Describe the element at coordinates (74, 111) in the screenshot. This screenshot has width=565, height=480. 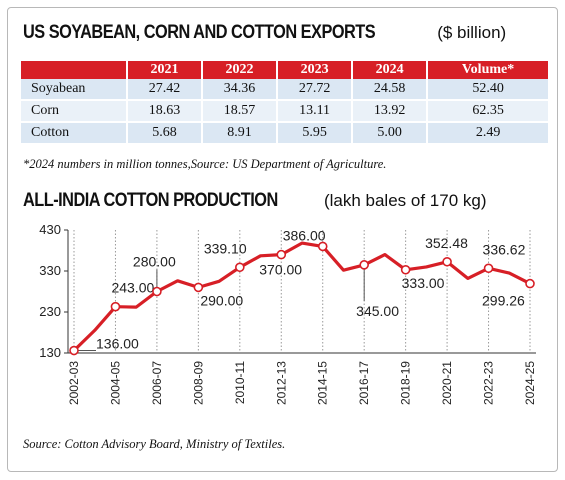
I see `row-label: Corn` at that location.